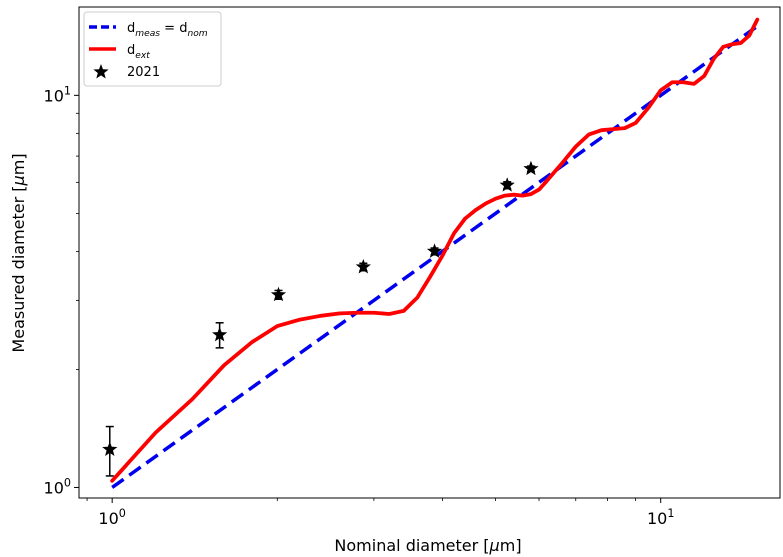 This screenshot has height=557, width=783. Describe the element at coordinates (660, 517) in the screenshot. I see `x-tick-label: 10¹` at that location.